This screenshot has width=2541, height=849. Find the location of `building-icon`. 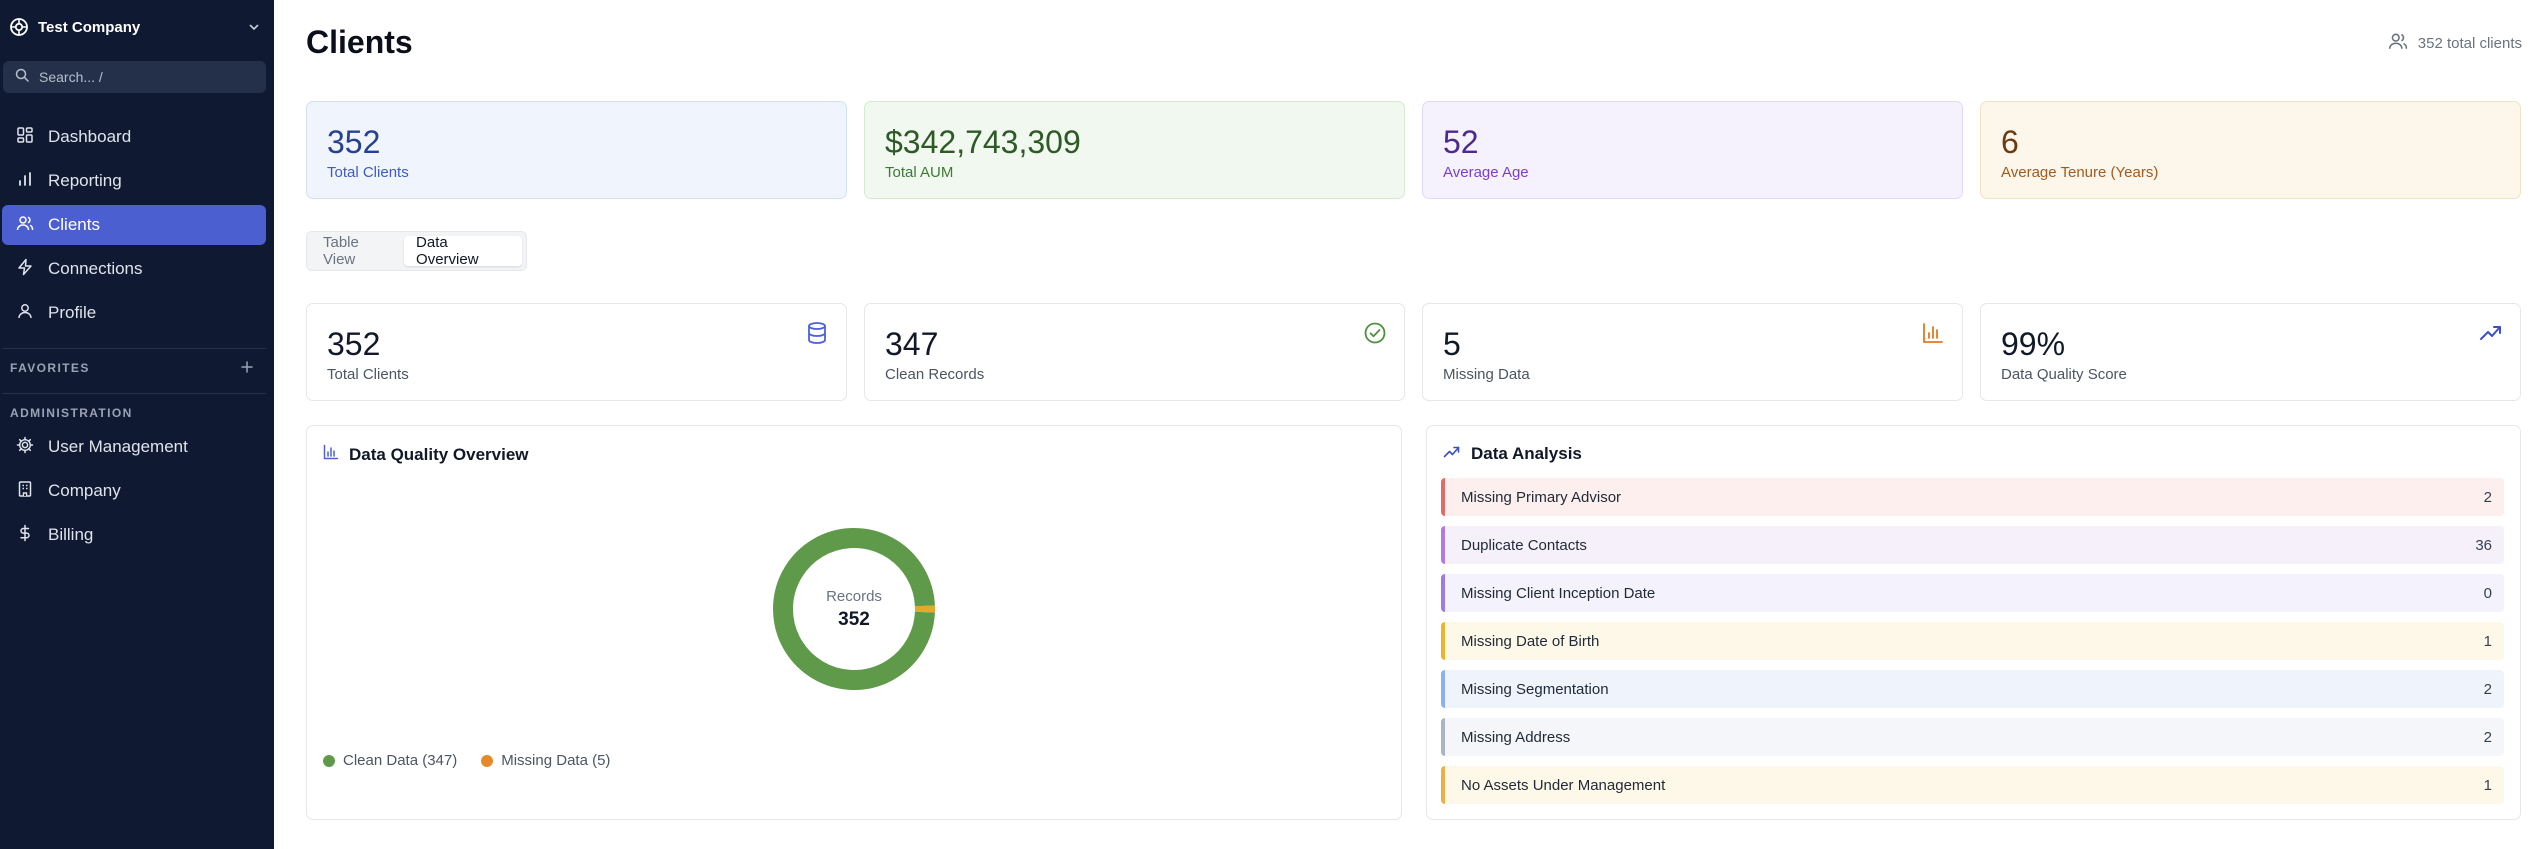

building-icon is located at coordinates (25, 491).